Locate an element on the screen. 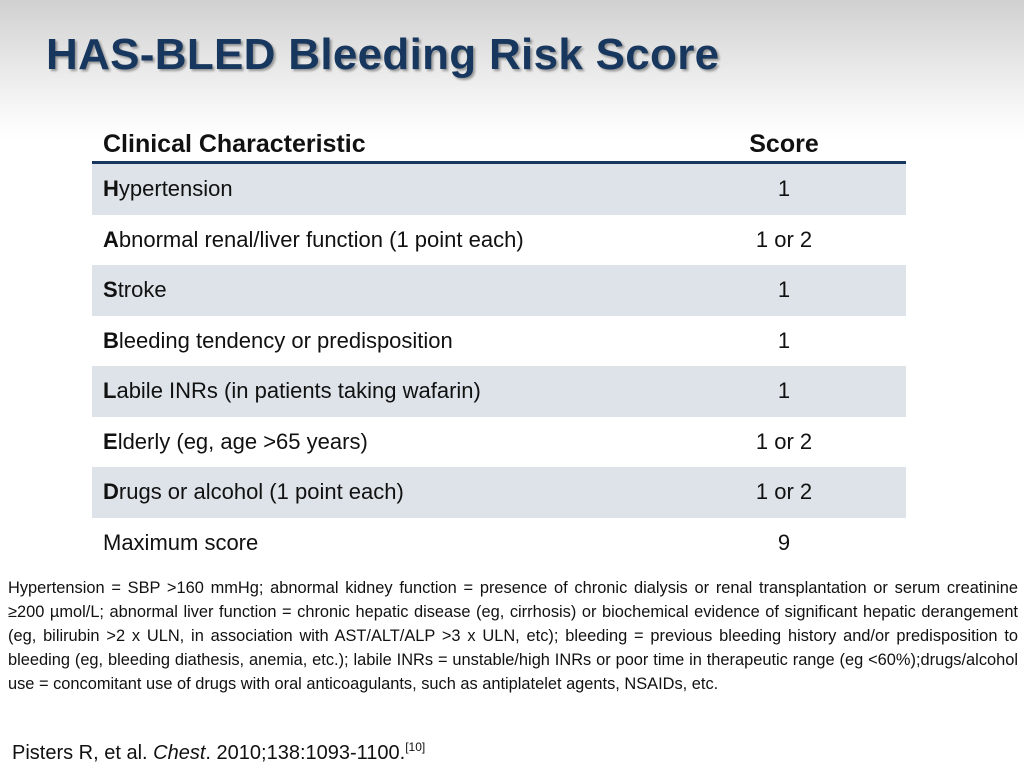 This screenshot has width=1024, height=768. row-characteristic: Bleeding tendency or predisposition is located at coordinates (377, 341).